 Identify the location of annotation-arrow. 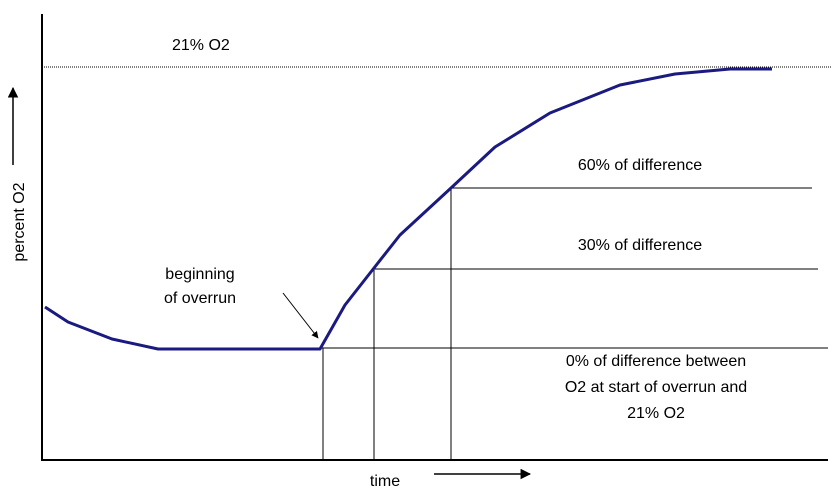
(300, 315).